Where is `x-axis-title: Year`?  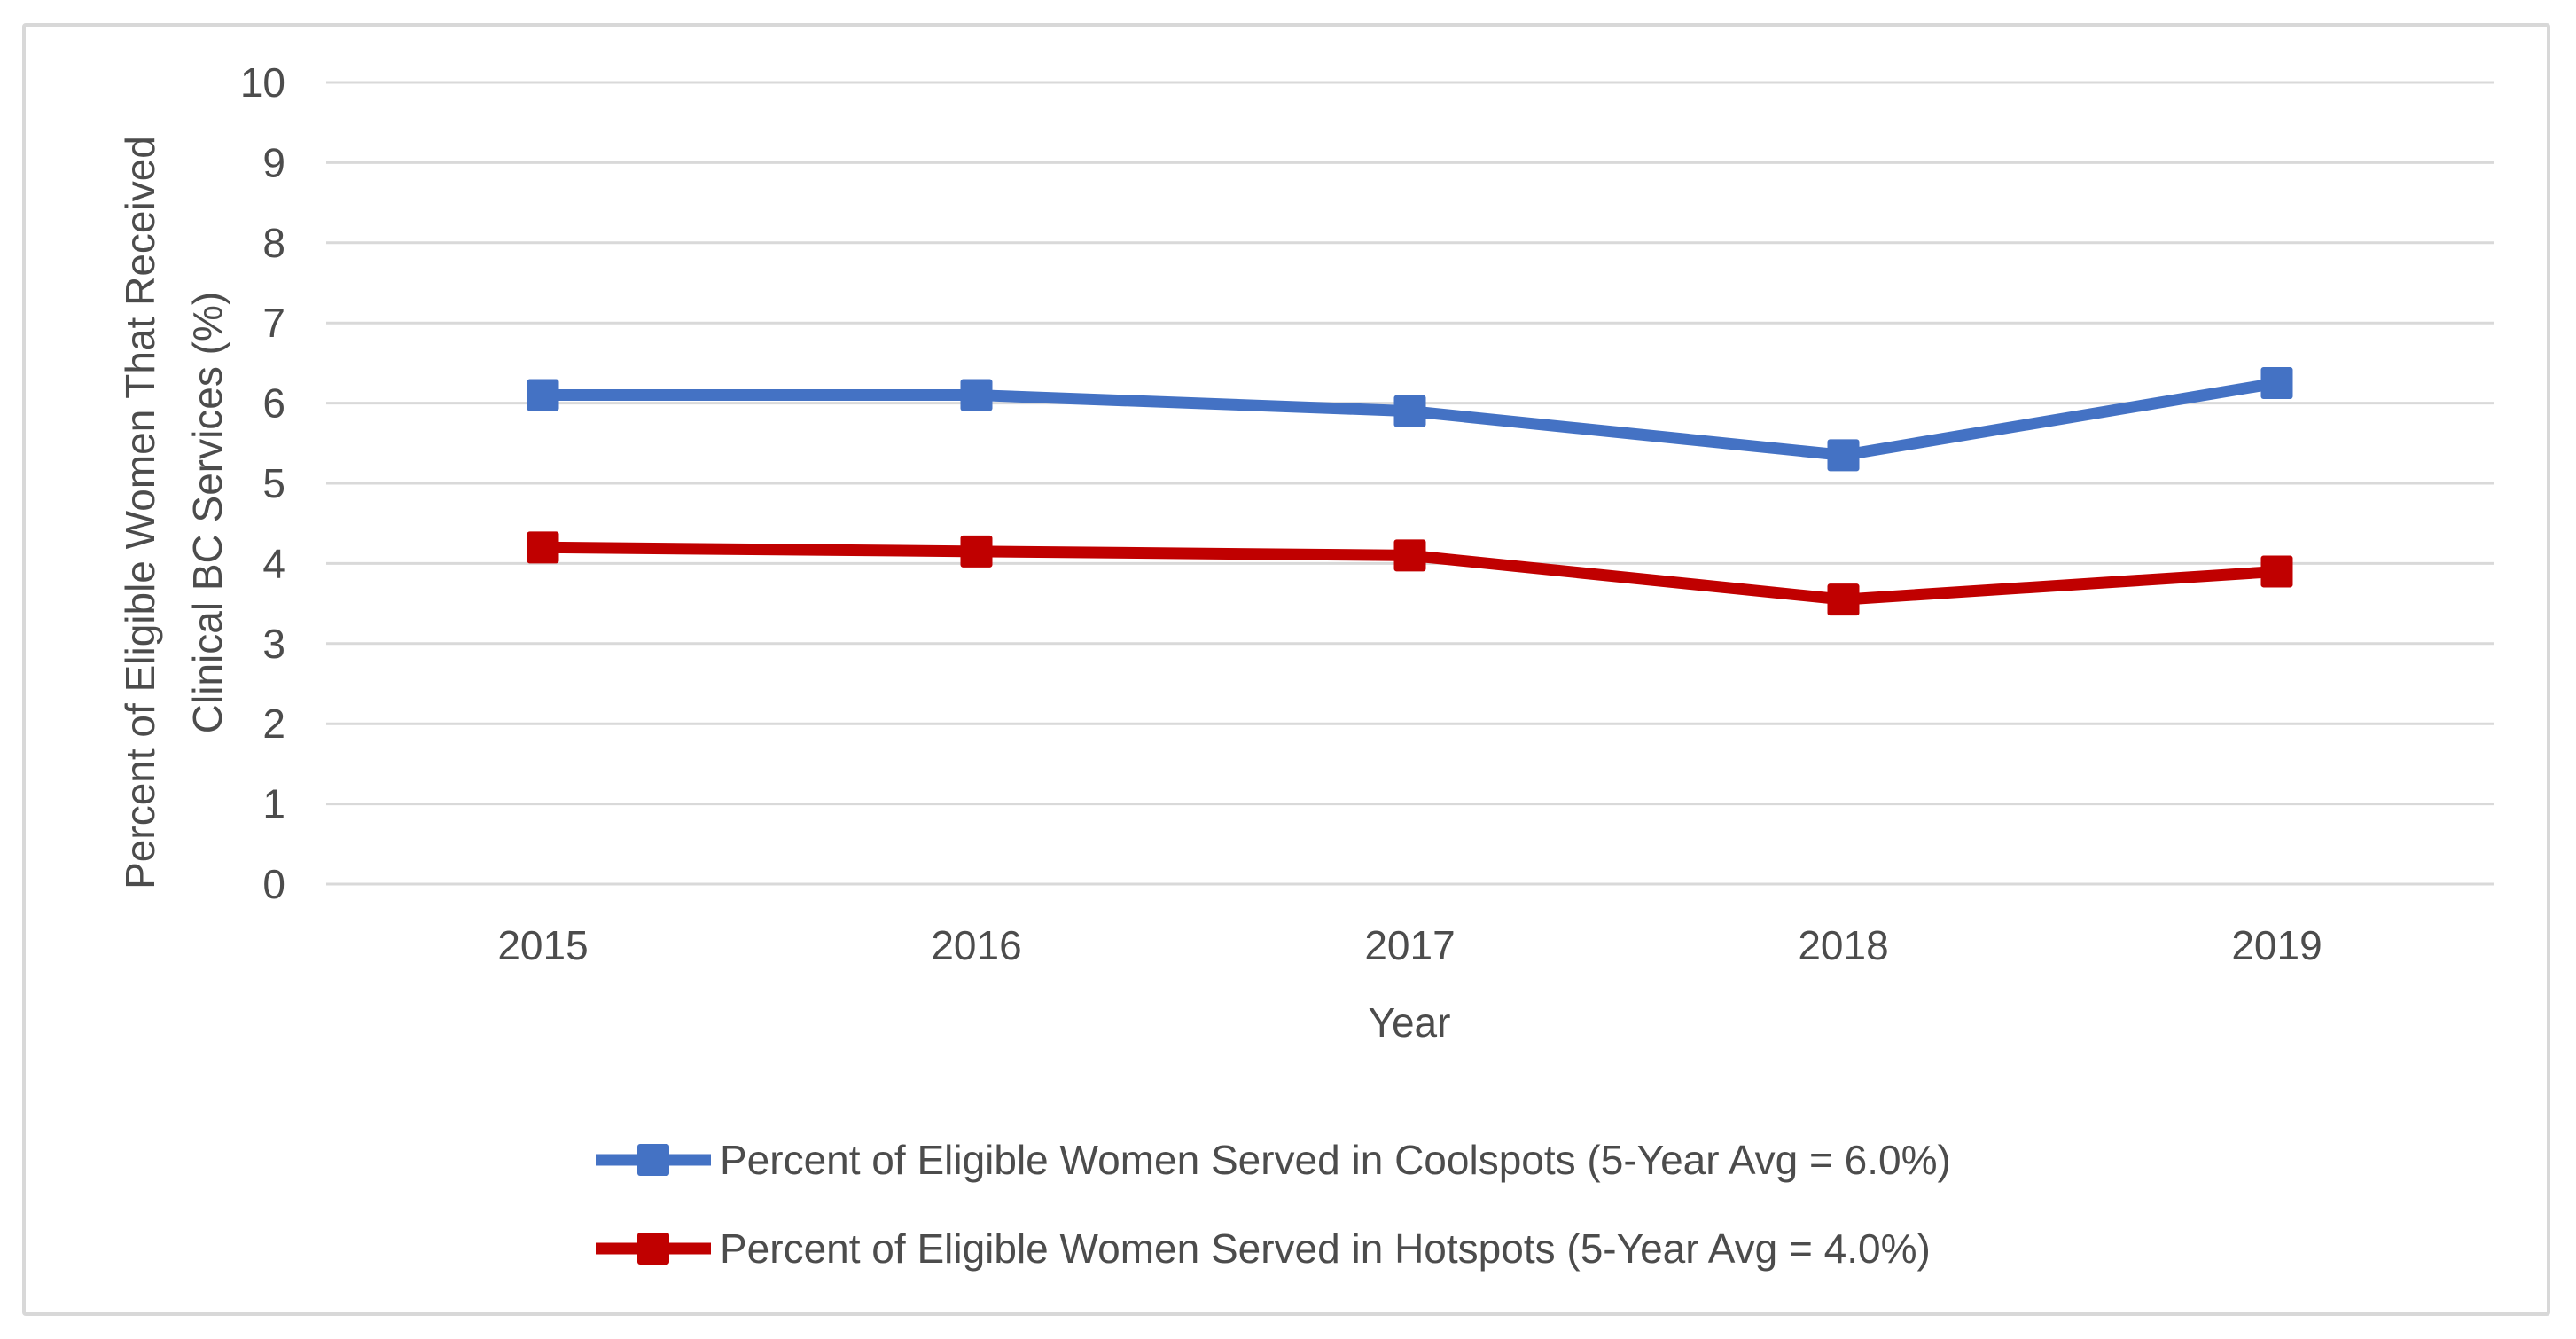
x-axis-title: Year is located at coordinates (1409, 1022).